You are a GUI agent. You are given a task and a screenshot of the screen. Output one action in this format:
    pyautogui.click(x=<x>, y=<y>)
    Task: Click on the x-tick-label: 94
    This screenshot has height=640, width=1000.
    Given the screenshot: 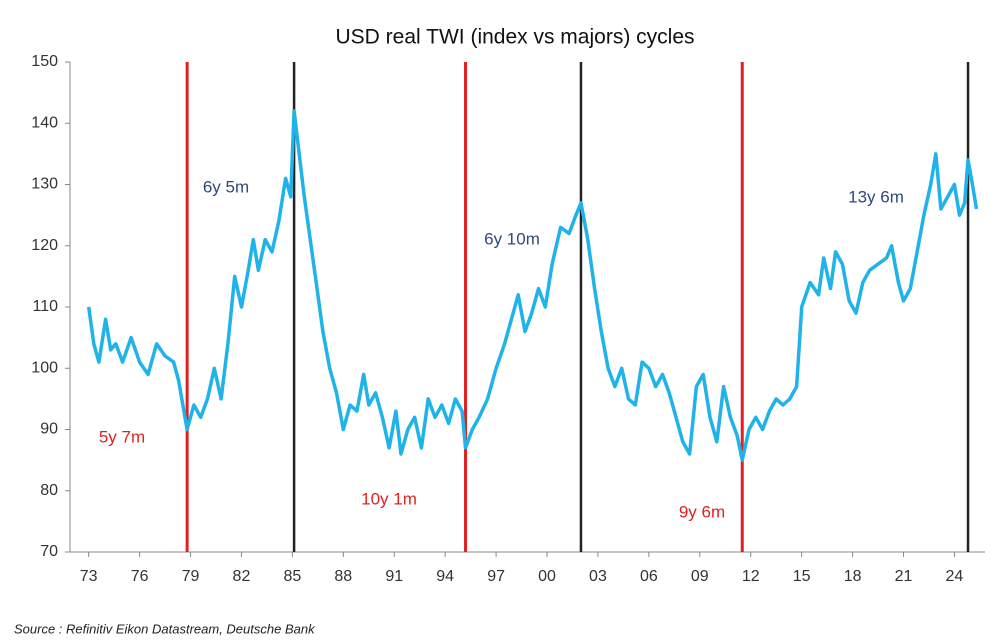 What is the action you would take?
    pyautogui.click(x=445, y=576)
    